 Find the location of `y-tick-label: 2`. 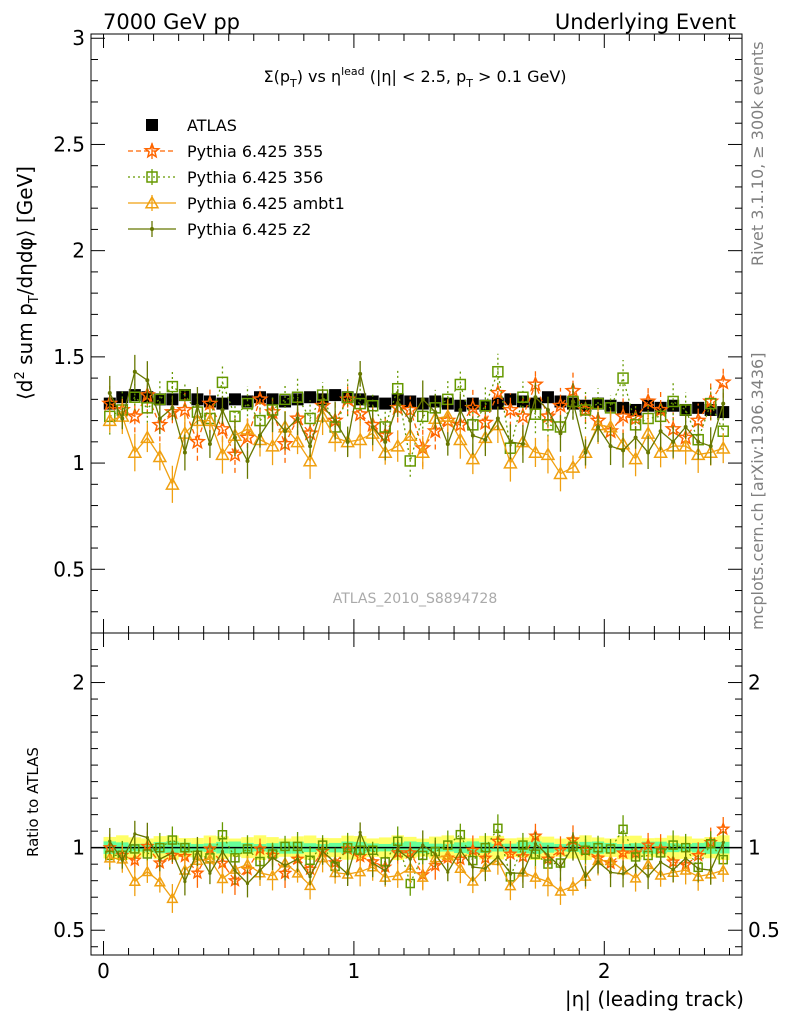

y-tick-label: 2 is located at coordinates (78, 251).